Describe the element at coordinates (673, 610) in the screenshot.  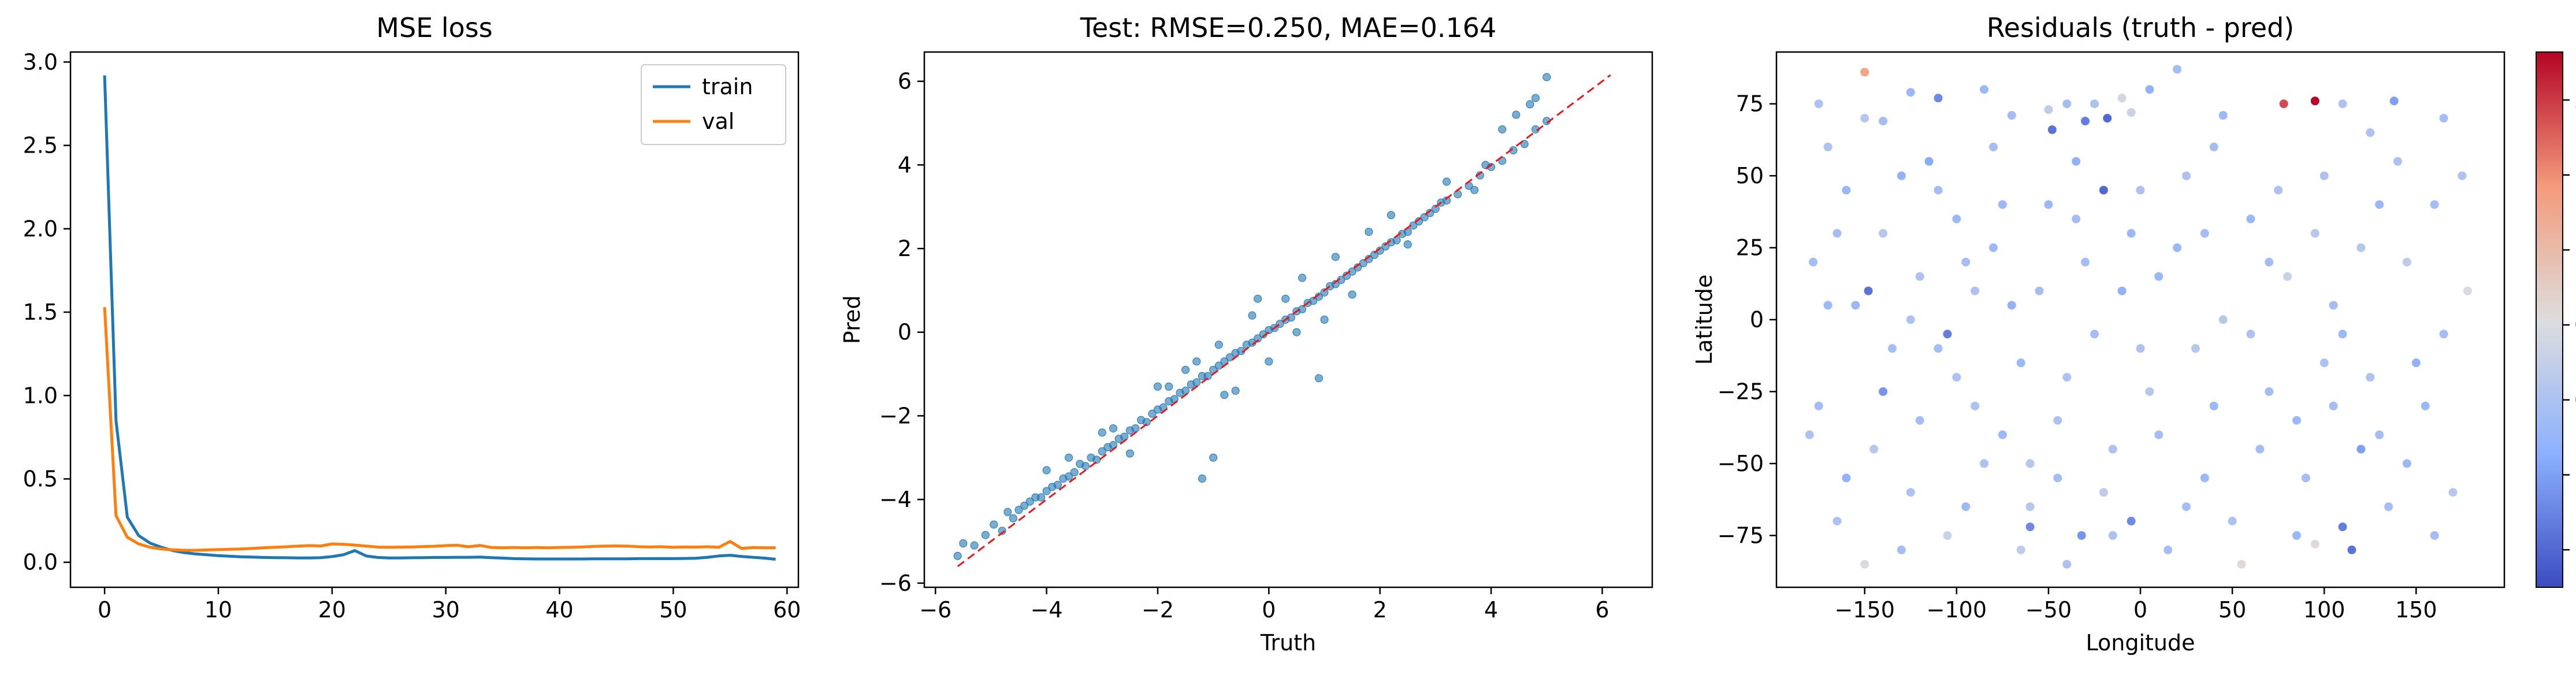
I see `x-tick-label: 50` at that location.